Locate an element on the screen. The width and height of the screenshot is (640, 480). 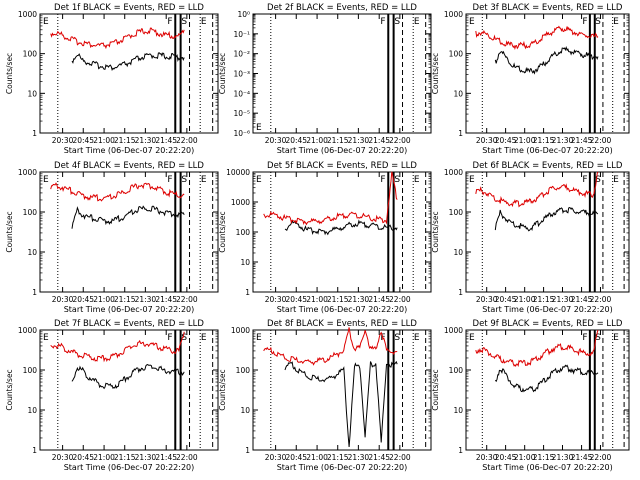
panel-title: Det 4f BLACK = Events, RED = LLD is located at coordinates (129, 166).